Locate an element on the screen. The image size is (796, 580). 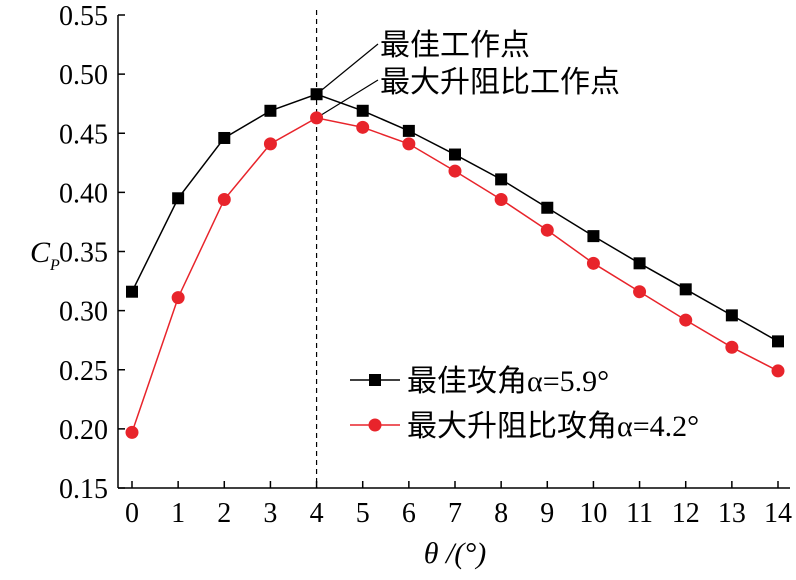
x-tick-label: 7 is located at coordinates (455, 513).